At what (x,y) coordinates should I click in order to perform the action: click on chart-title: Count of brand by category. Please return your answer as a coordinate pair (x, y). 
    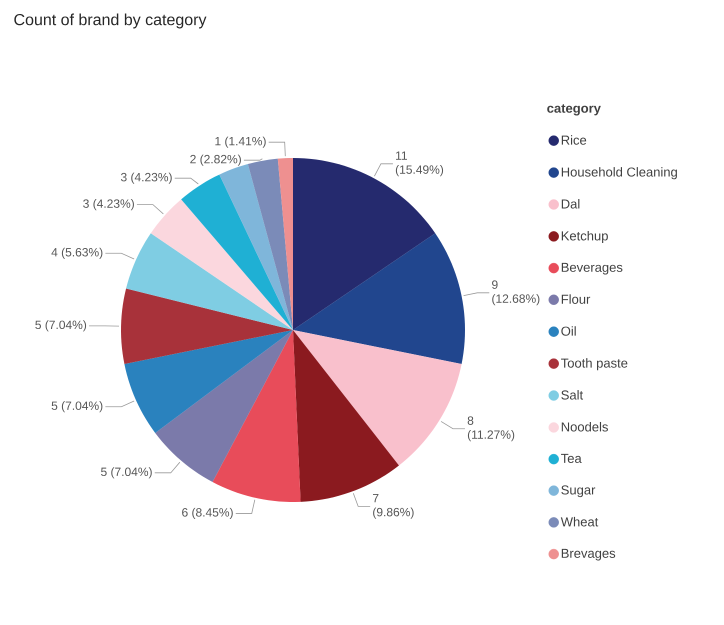
    Looking at the image, I should click on (110, 21).